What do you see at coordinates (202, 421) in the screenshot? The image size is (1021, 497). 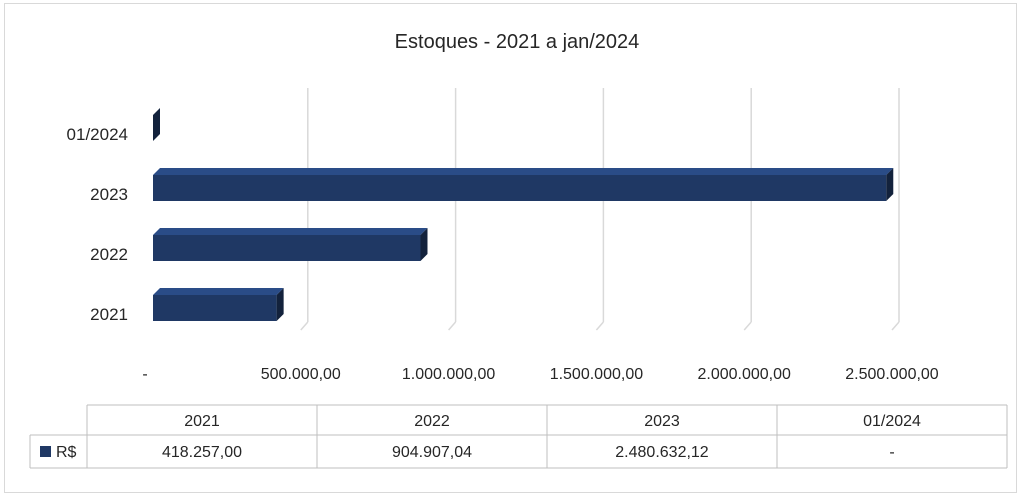 I see `table-header: 2021` at bounding box center [202, 421].